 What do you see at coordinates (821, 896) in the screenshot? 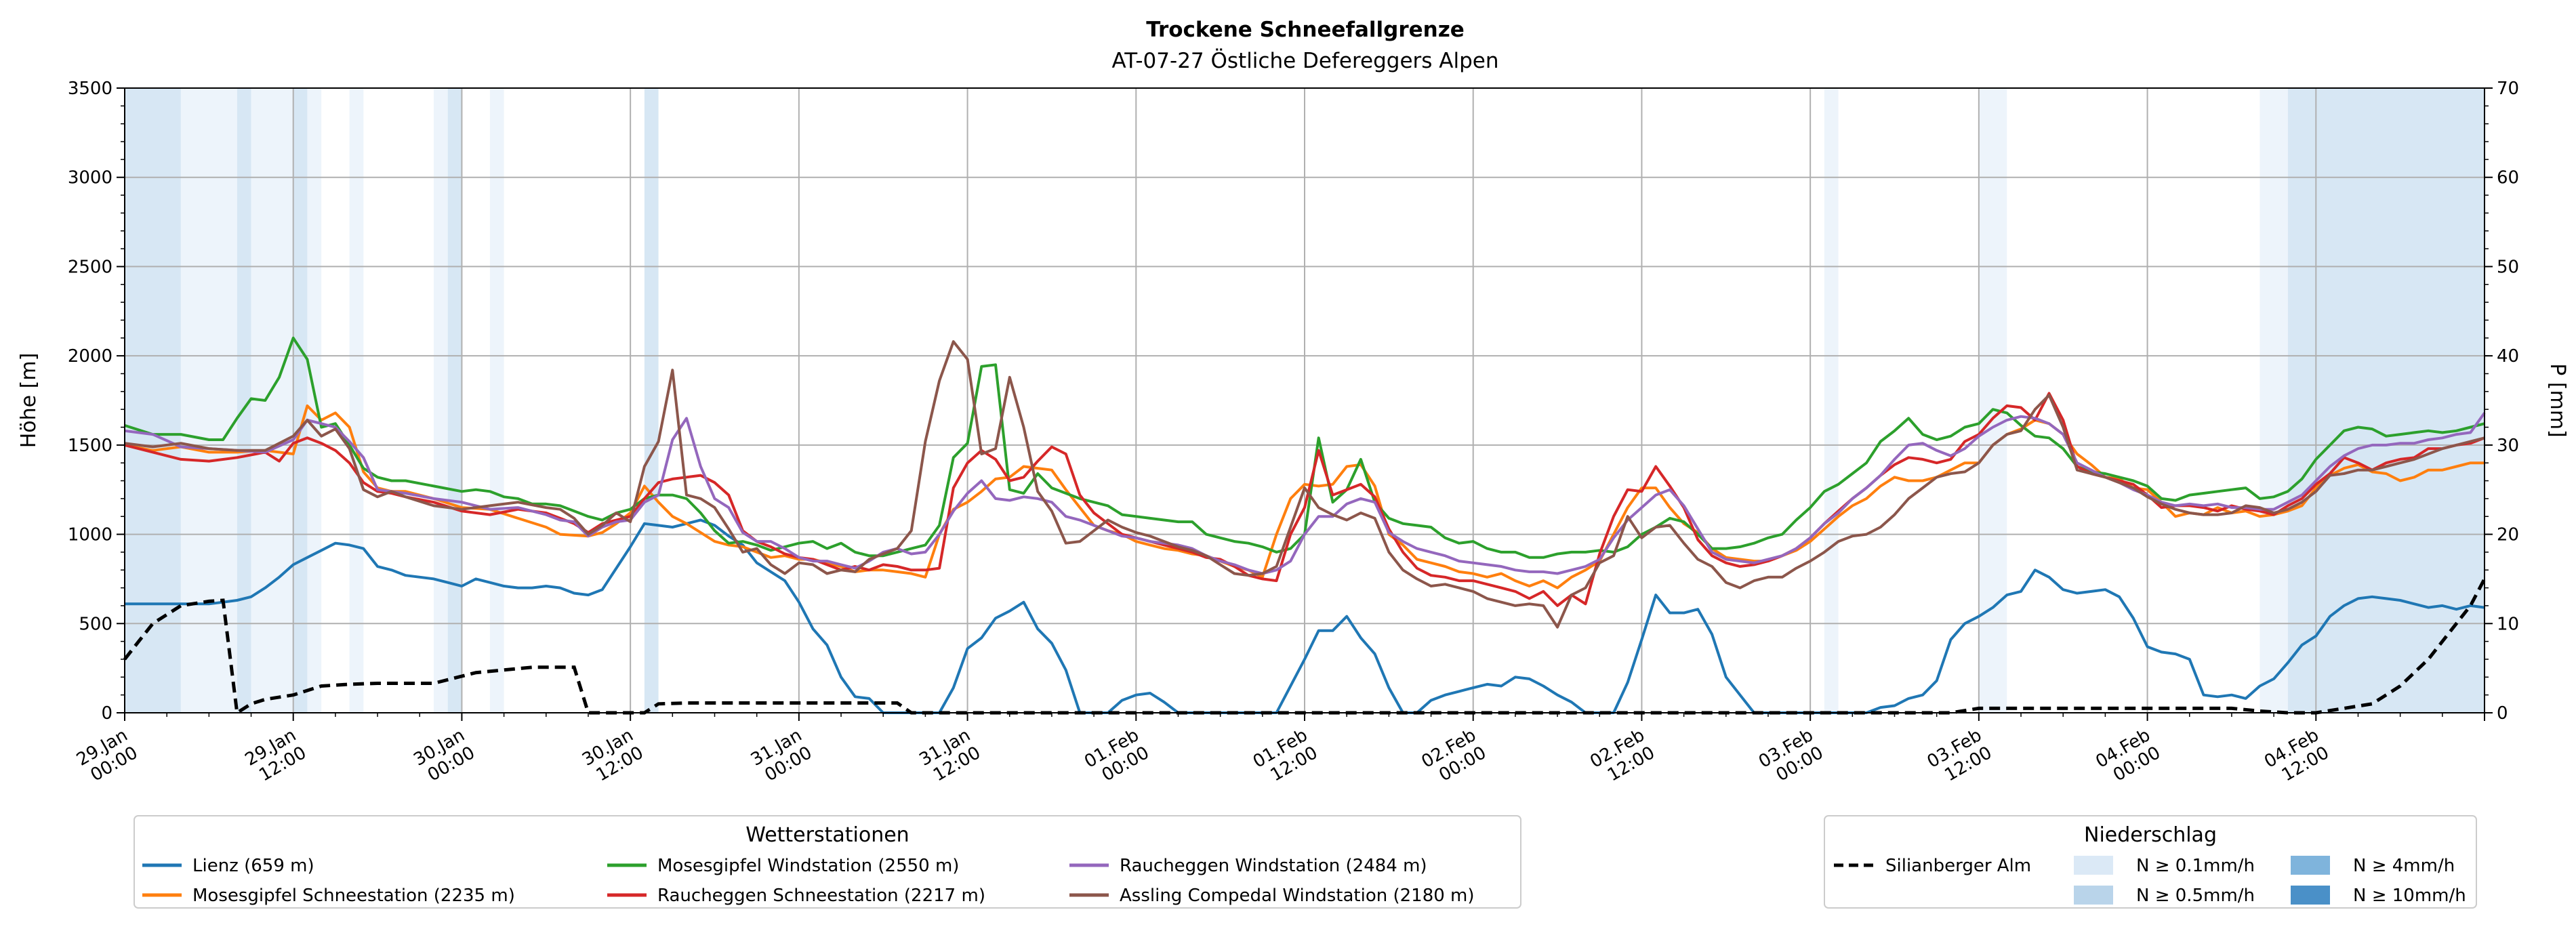
I see `legend-station-label: Raucheggen Schneestation (2217 m)` at bounding box center [821, 896].